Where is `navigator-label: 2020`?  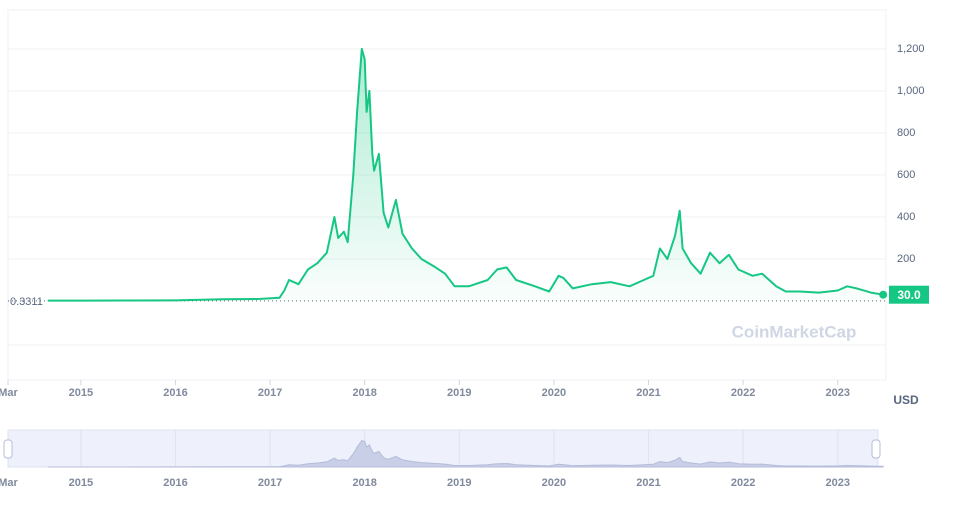 navigator-label: 2020 is located at coordinates (554, 483).